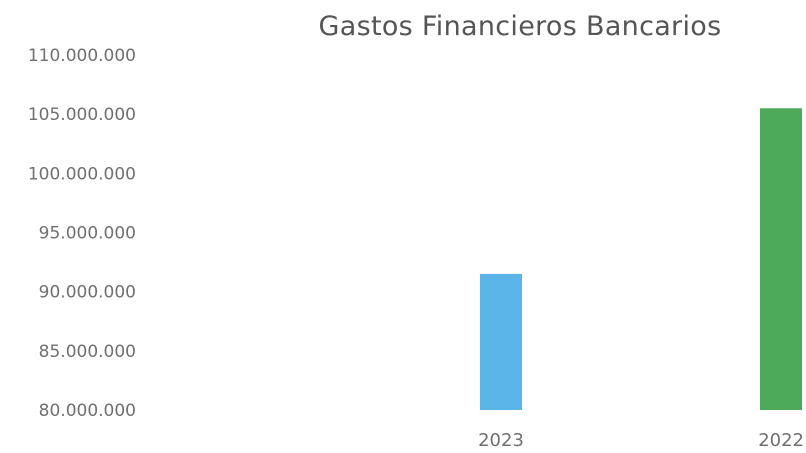  I want to click on x-tick-label: 2023, so click(501, 440).